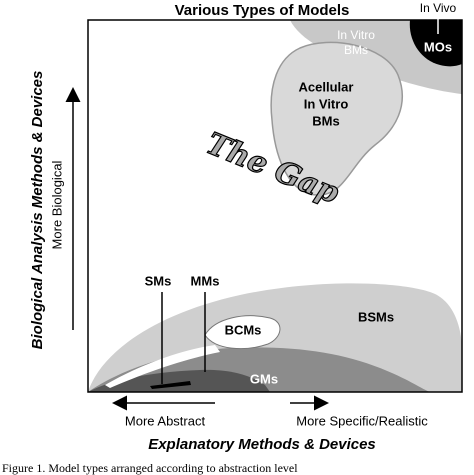  Describe the element at coordinates (165, 420) in the screenshot. I see `left-label: More Abstract` at that location.